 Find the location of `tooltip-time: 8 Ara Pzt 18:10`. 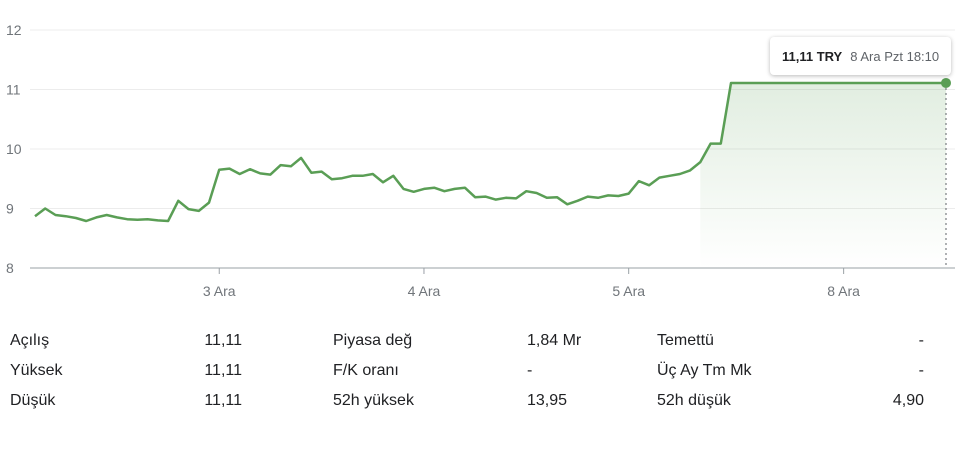

tooltip-time: 8 Ara Pzt 18:10 is located at coordinates (895, 56).